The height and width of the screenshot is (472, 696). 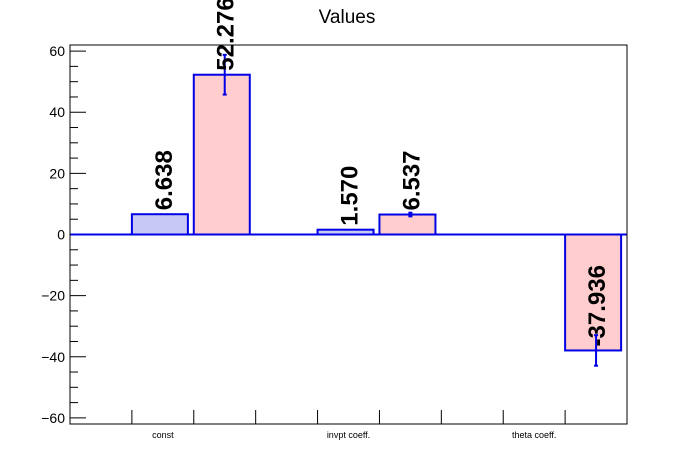 I want to click on data-label: 1.570, so click(x=350, y=196).